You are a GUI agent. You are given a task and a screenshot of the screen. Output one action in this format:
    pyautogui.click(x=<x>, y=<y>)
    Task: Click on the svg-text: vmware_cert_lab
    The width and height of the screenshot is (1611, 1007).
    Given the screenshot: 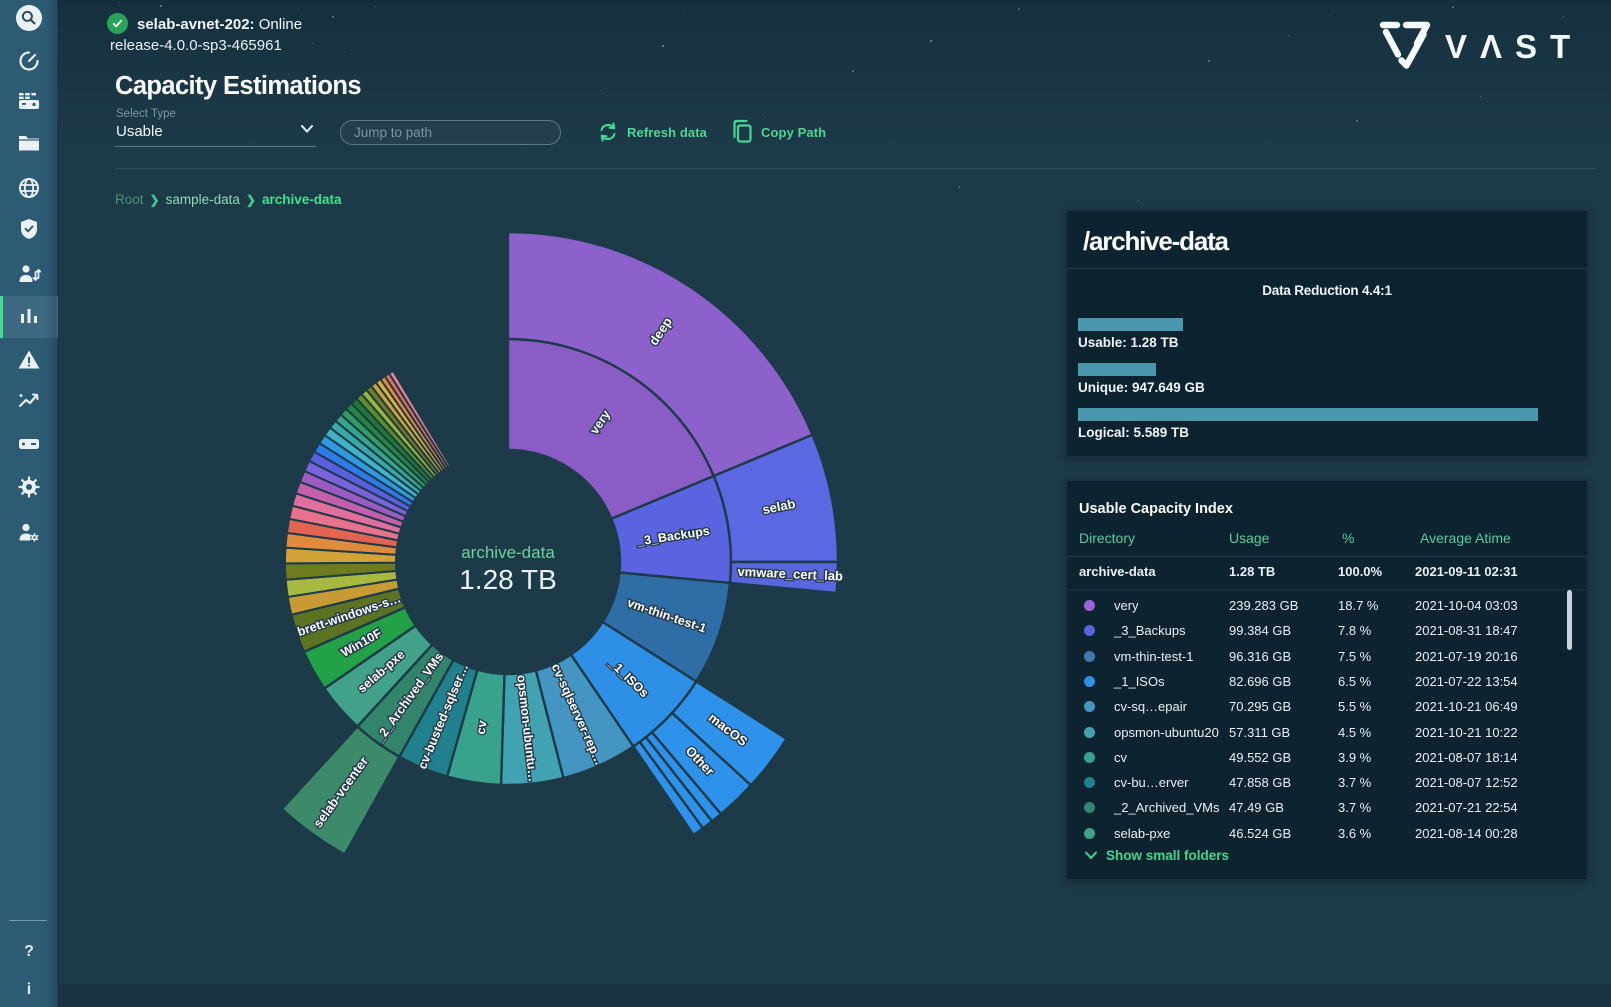 What is the action you would take?
    pyautogui.click(x=790, y=574)
    